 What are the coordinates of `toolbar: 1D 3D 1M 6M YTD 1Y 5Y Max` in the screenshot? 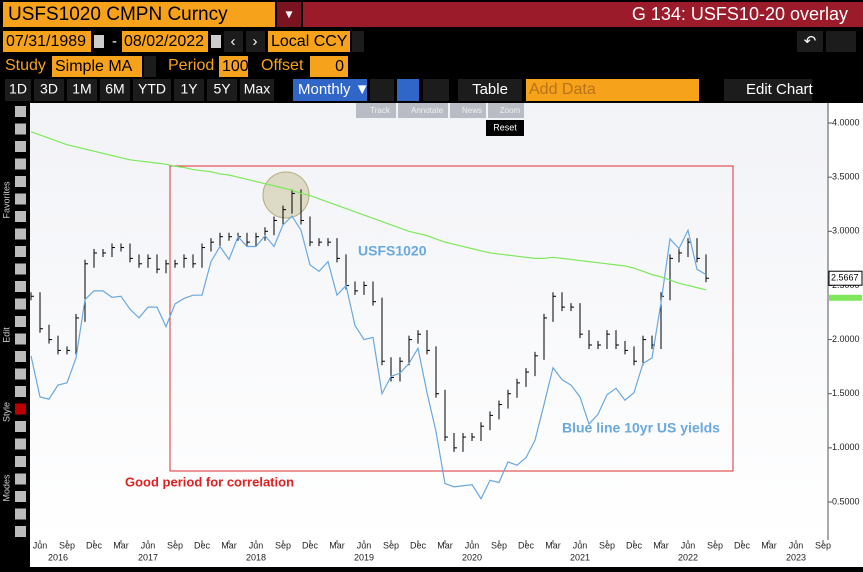 It's located at (139, 90).